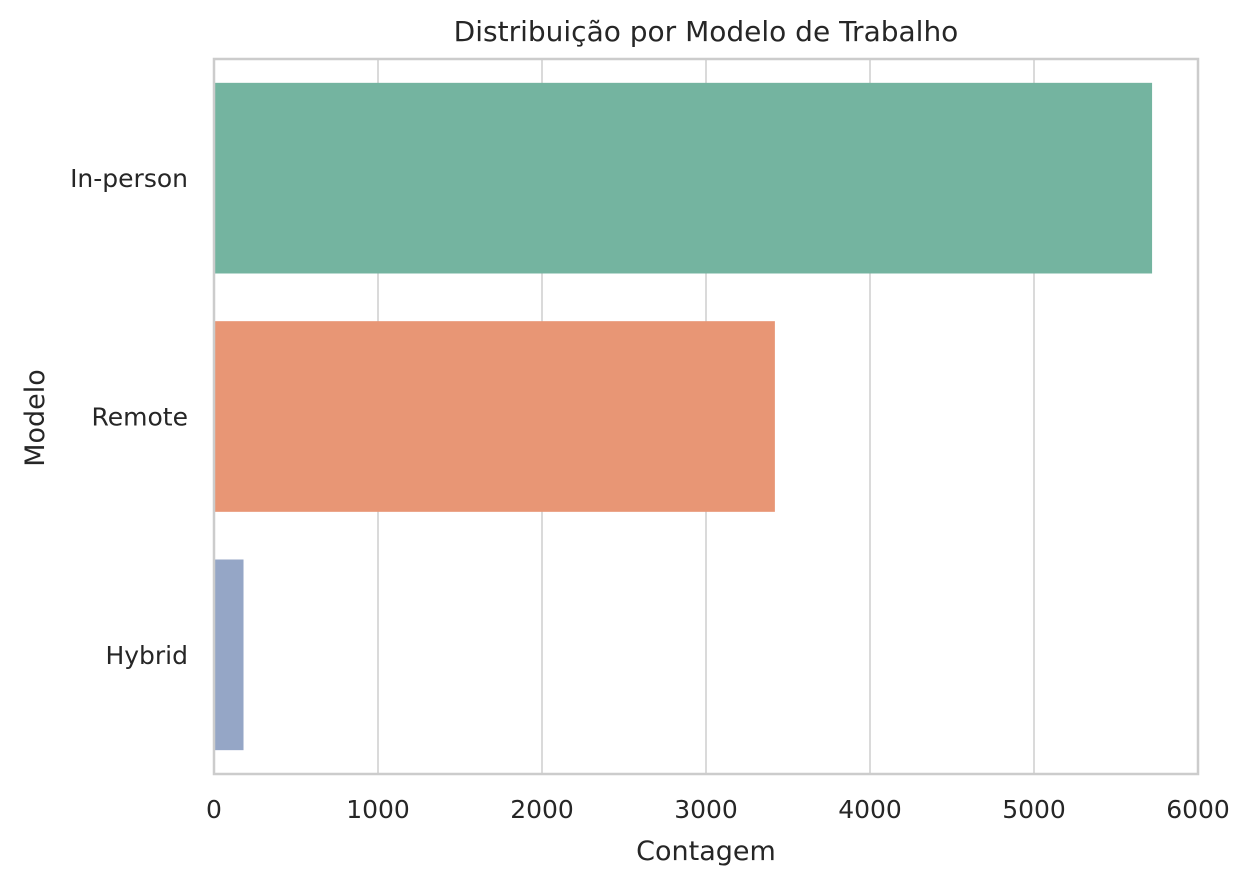 The height and width of the screenshot is (884, 1250). I want to click on x-tick-label: 0, so click(214, 809).